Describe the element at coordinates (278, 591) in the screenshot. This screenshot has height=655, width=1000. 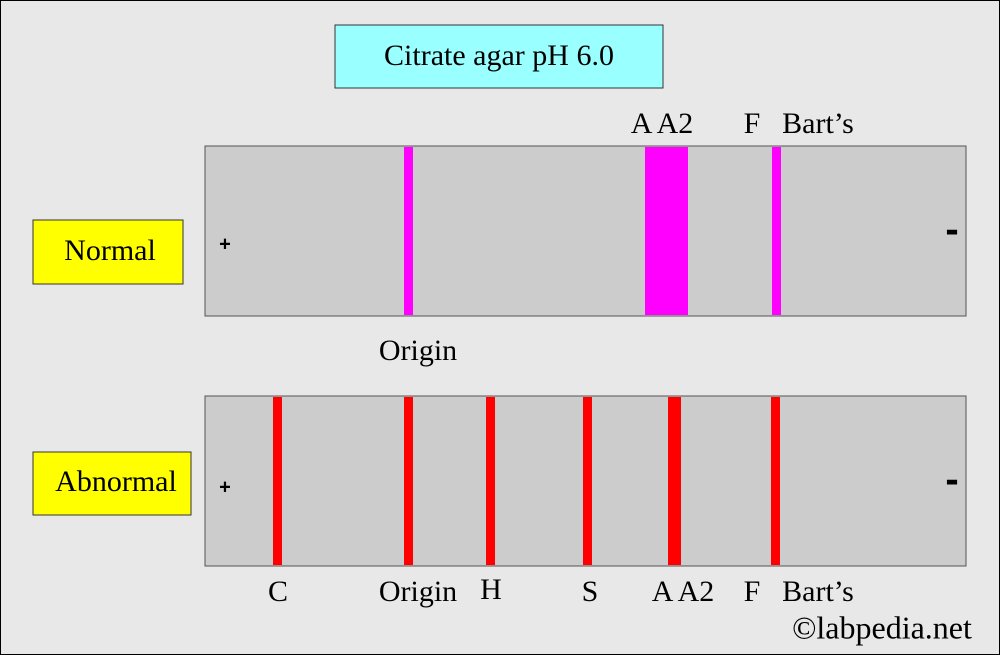
I see `band-label: C` at that location.